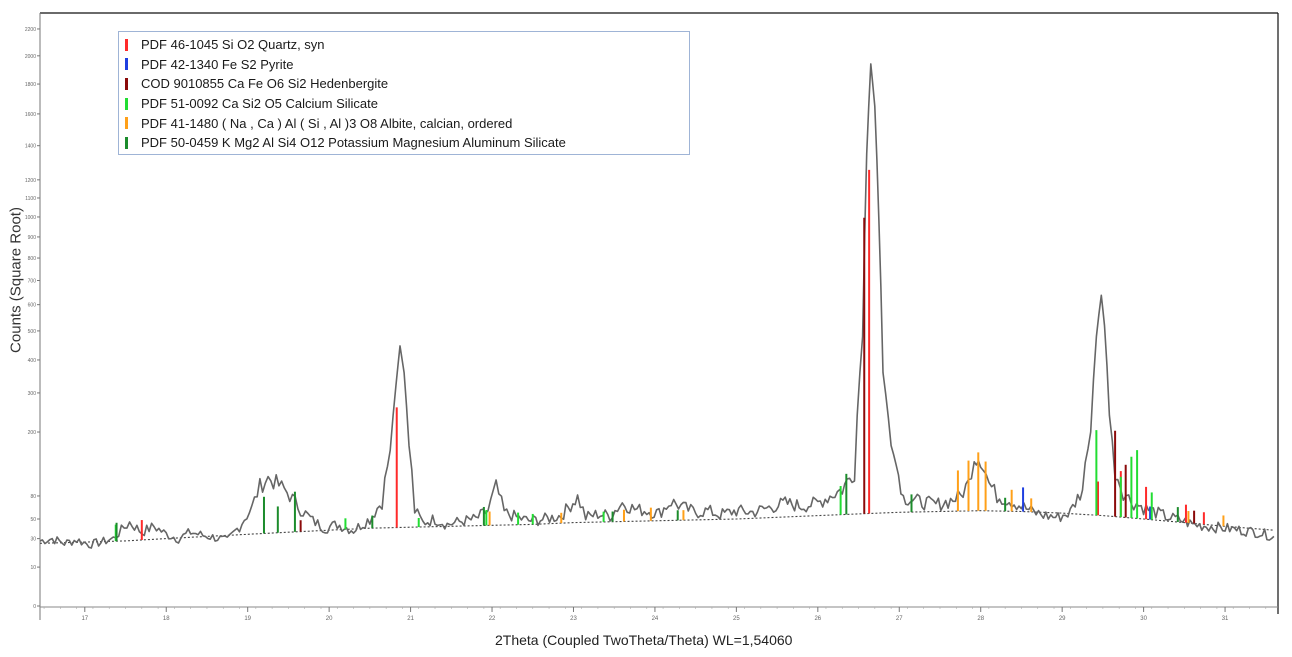 This screenshot has height=657, width=1292. Describe the element at coordinates (33, 520) in the screenshot. I see `y-tick-label: 50` at that location.